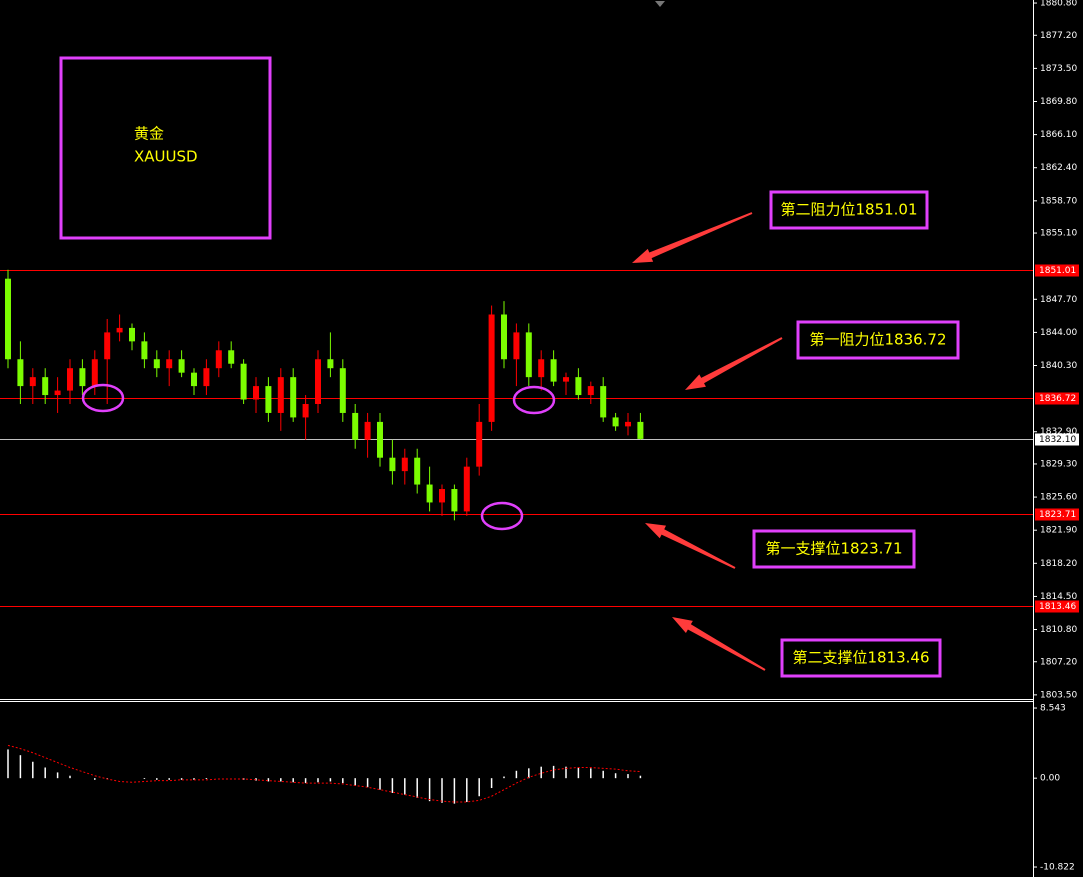 The width and height of the screenshot is (1083, 877). I want to click on y-tick-label: 8.543, so click(1053, 709).